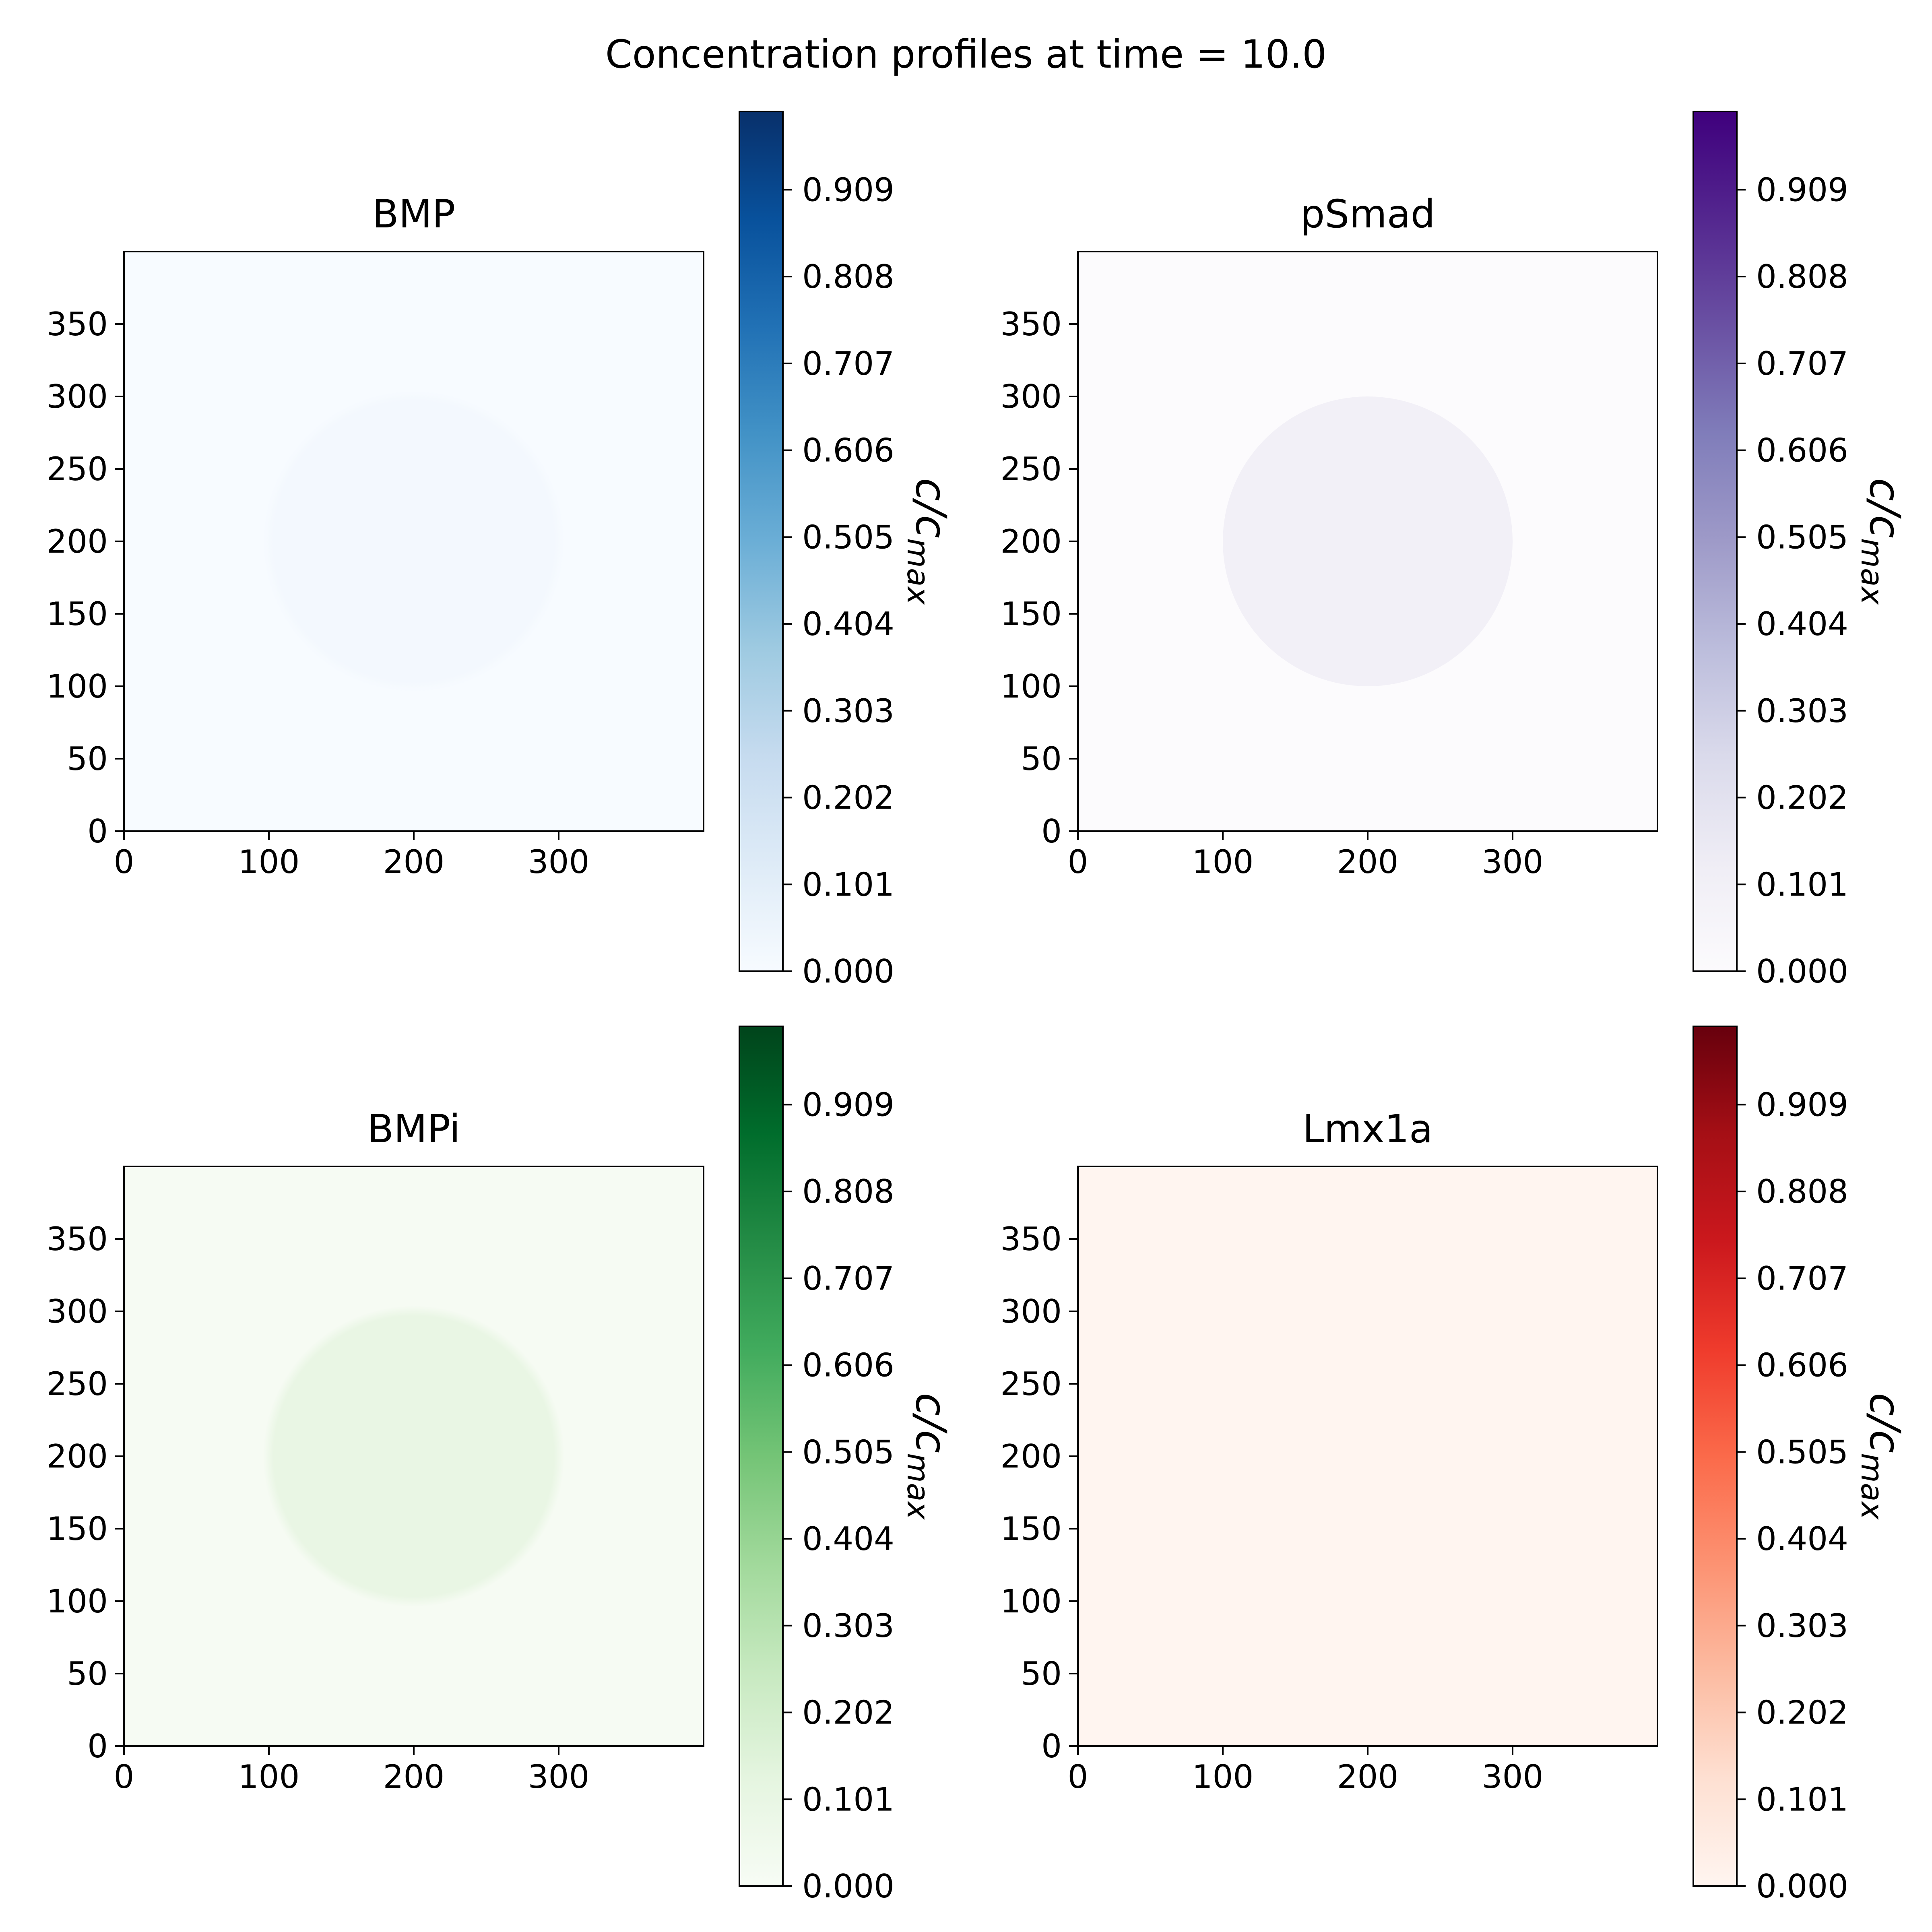  Describe the element at coordinates (966, 54) in the screenshot. I see `figure-suptitle: Concentration profiles at time = 10.0` at that location.